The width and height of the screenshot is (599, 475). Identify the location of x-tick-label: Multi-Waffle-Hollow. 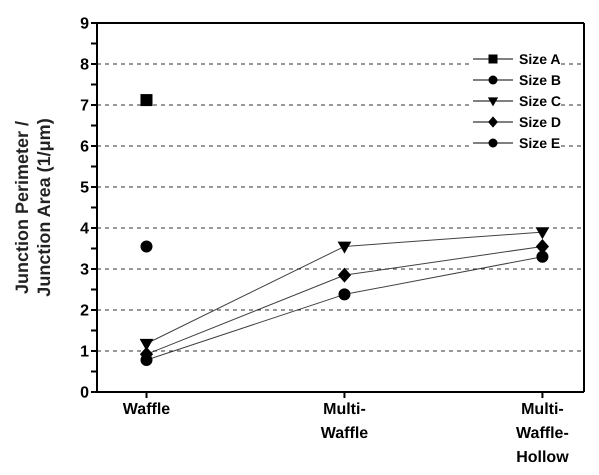
(543, 433).